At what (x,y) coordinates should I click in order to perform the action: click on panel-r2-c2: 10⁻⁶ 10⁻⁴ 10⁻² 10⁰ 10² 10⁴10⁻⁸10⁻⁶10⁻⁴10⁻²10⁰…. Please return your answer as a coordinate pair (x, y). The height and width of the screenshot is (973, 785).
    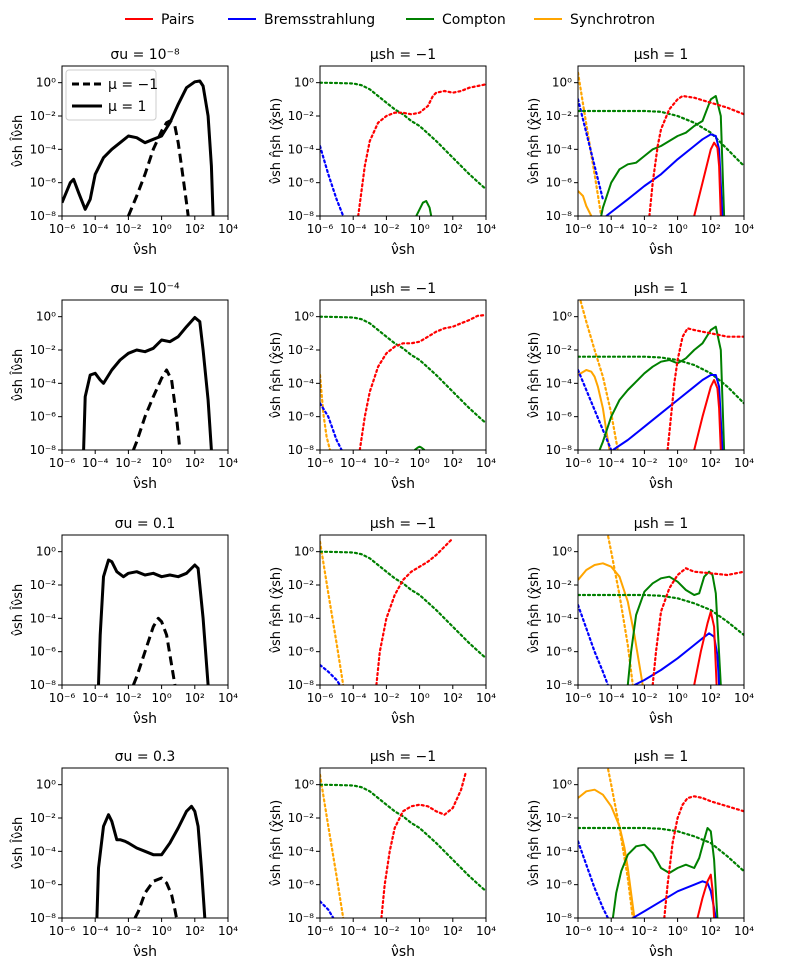
    Looking at the image, I should click on (640, 621).